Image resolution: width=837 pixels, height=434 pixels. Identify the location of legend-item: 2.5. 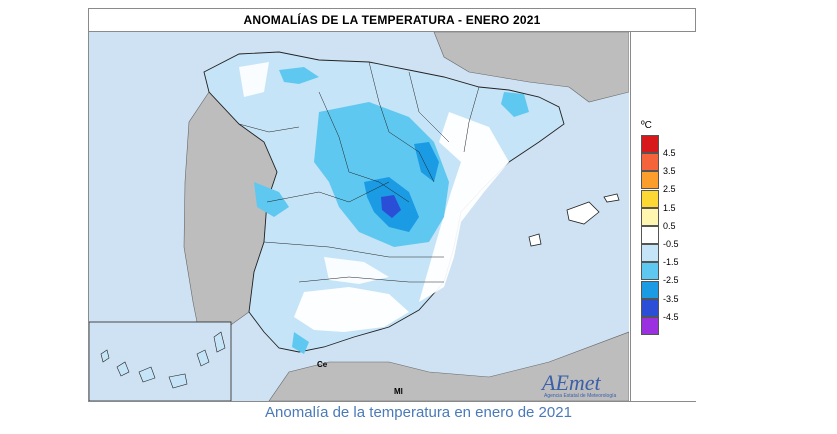
(658, 182).